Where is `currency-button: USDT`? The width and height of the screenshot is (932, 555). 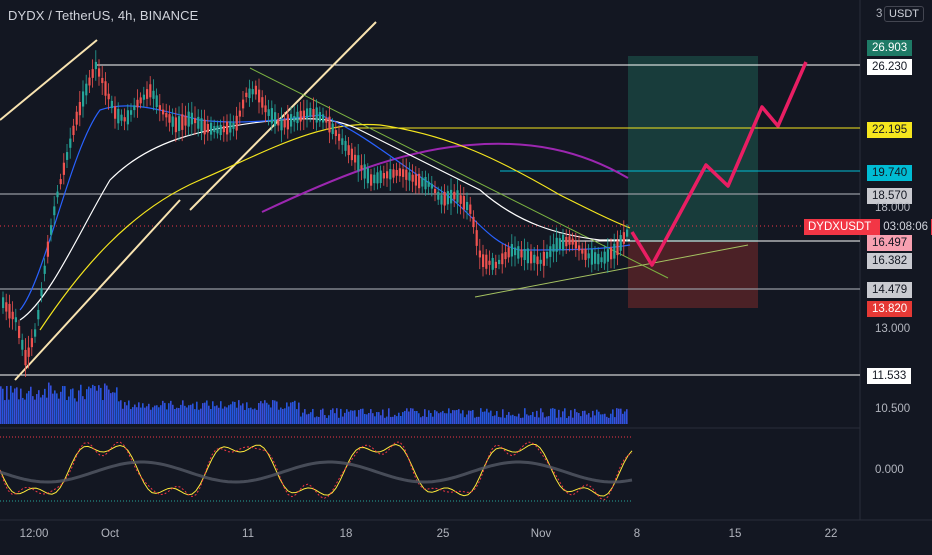 currency-button: USDT is located at coordinates (904, 14).